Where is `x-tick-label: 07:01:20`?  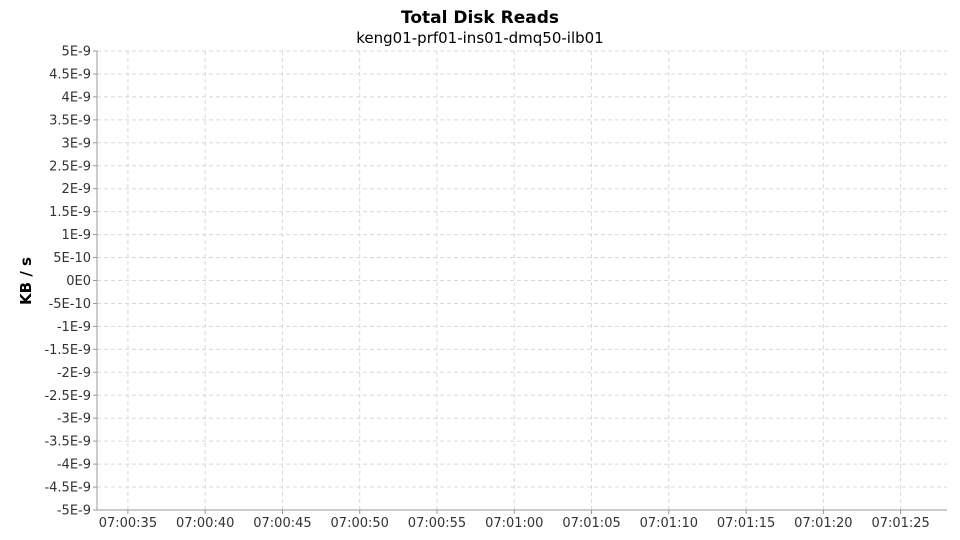 x-tick-label: 07:01:20 is located at coordinates (823, 523).